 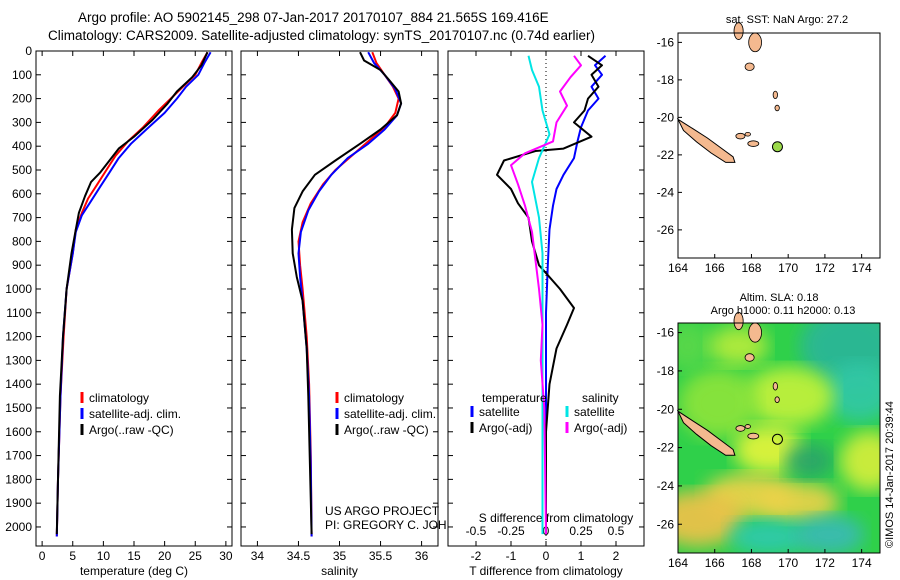 What do you see at coordinates (299, 556) in the screenshot?
I see `x-tick-label: 34.5` at bounding box center [299, 556].